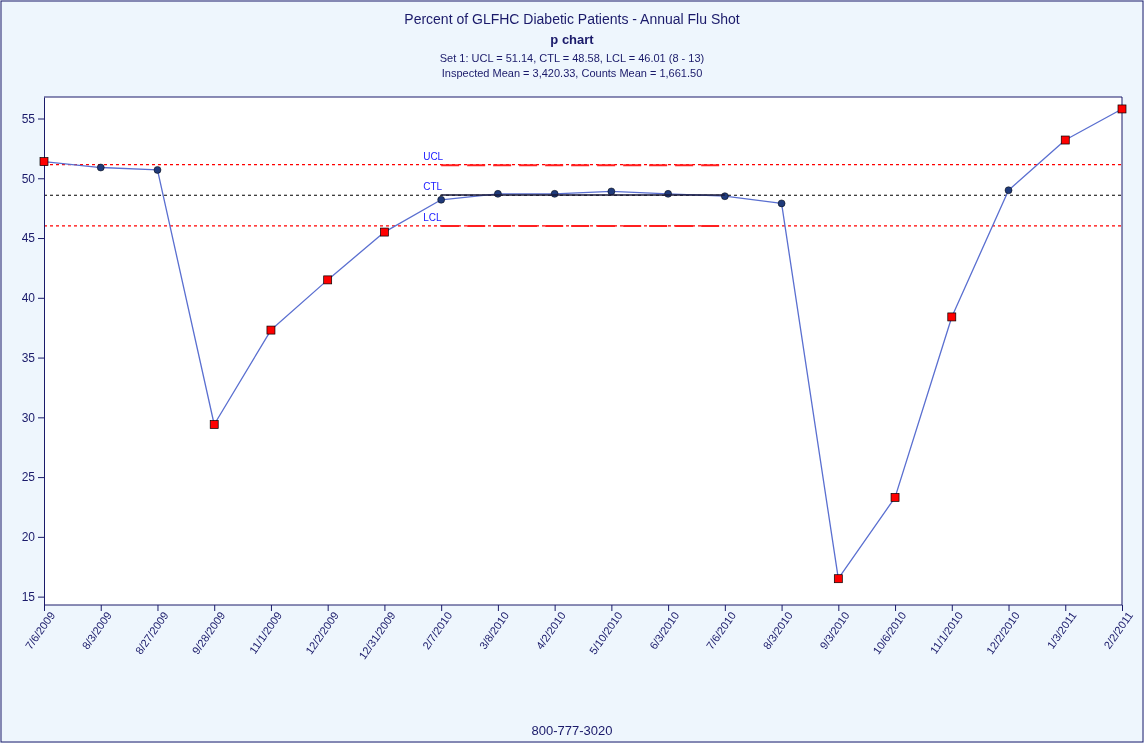 The height and width of the screenshot is (743, 1144). I want to click on y-tick-label: 45, so click(28, 238).